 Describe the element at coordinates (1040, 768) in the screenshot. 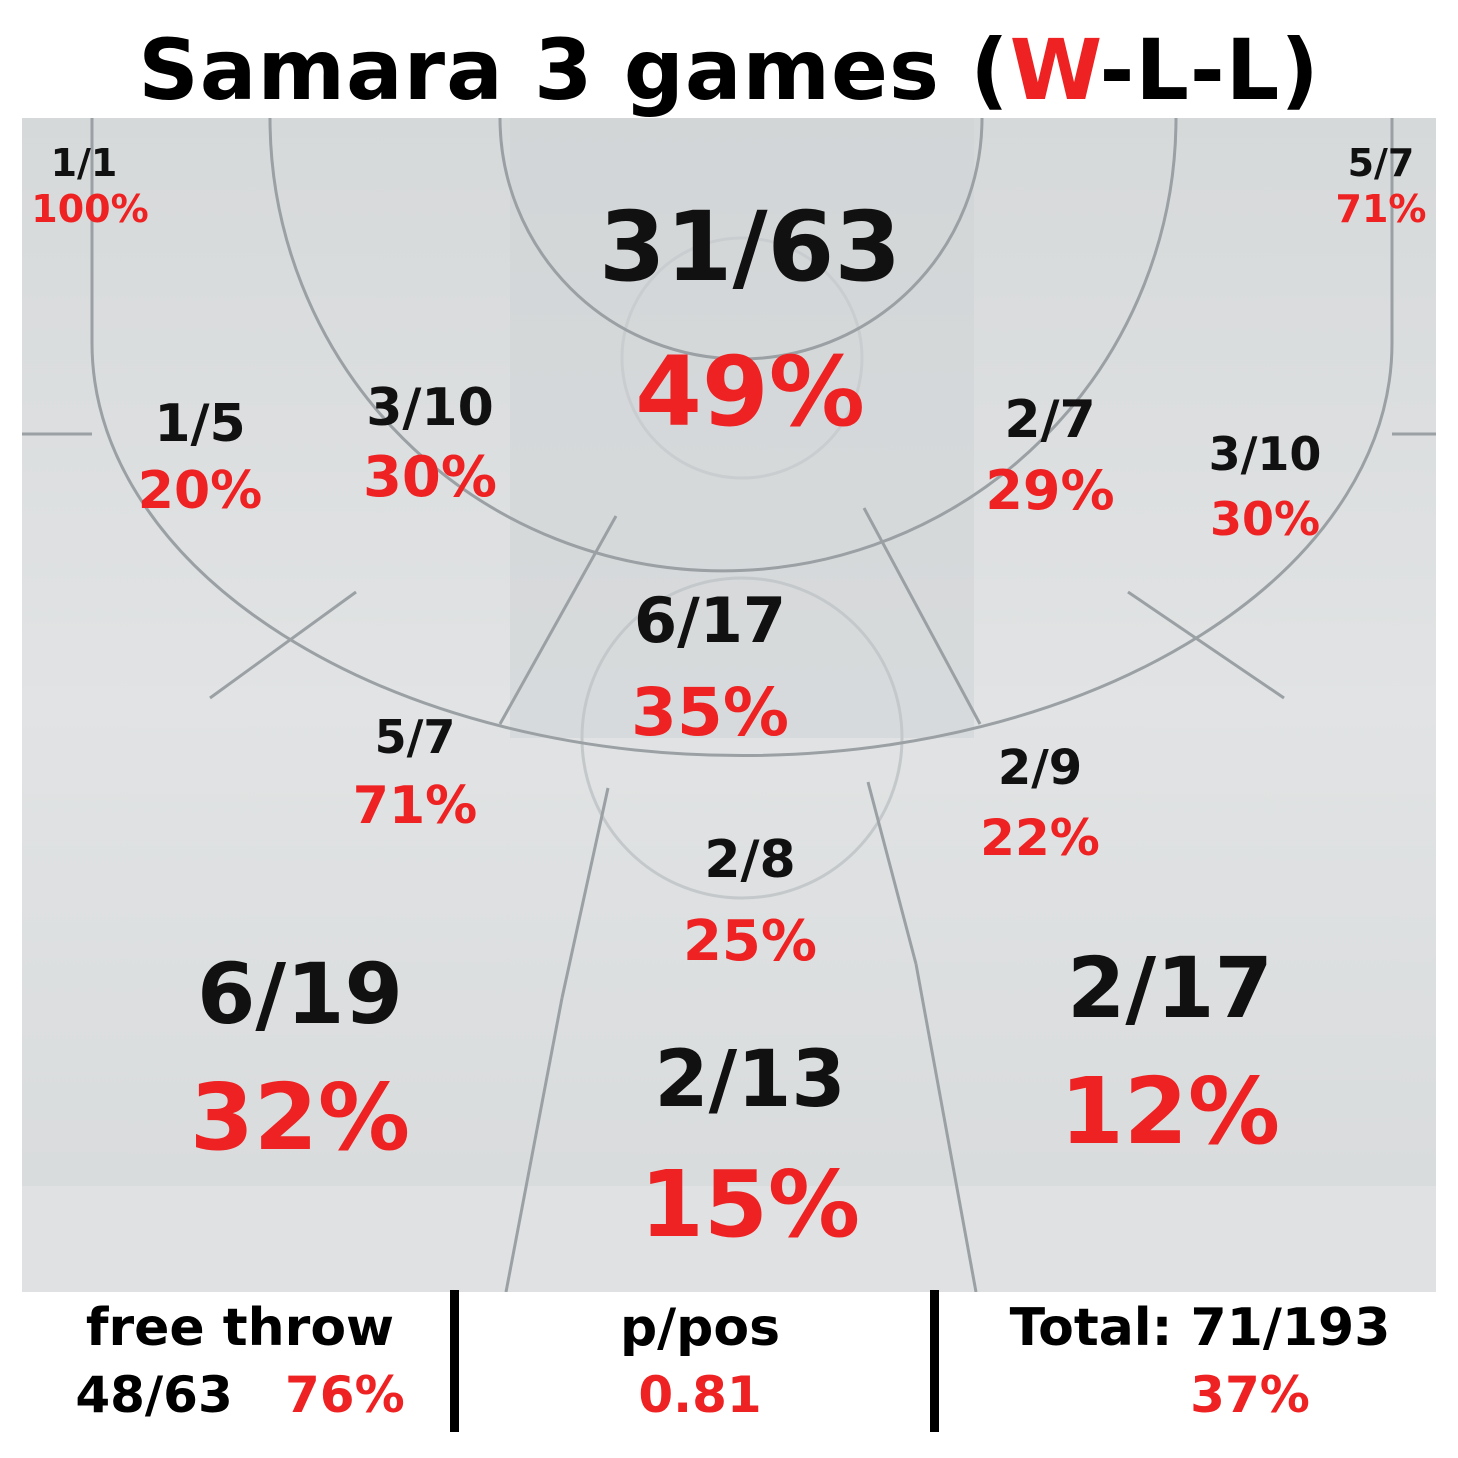

I see `zone-made-attempted: 2/9` at that location.